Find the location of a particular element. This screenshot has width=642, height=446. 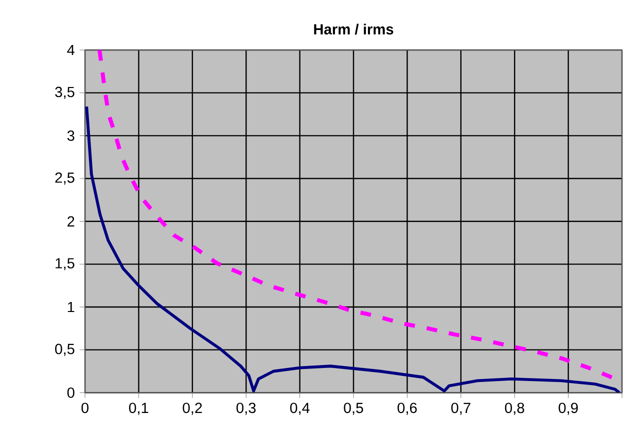

x-tick-label: 0,5 is located at coordinates (354, 408).